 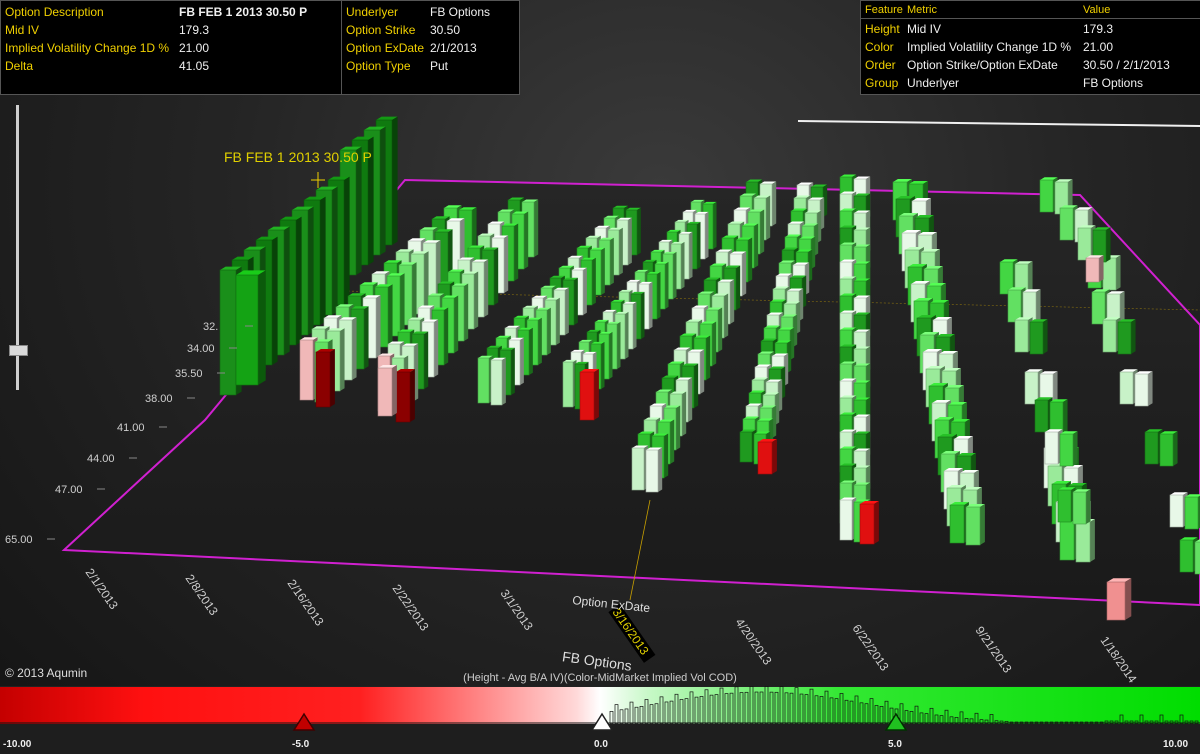 What do you see at coordinates (301, 744) in the screenshot?
I see `colorbar-tick-label: -5.0` at bounding box center [301, 744].